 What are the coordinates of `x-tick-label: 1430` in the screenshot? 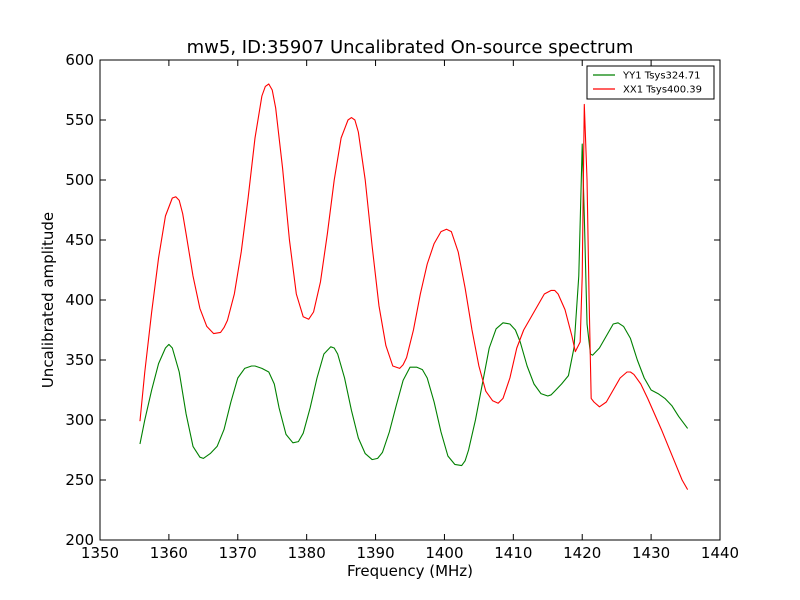 It's located at (651, 553).